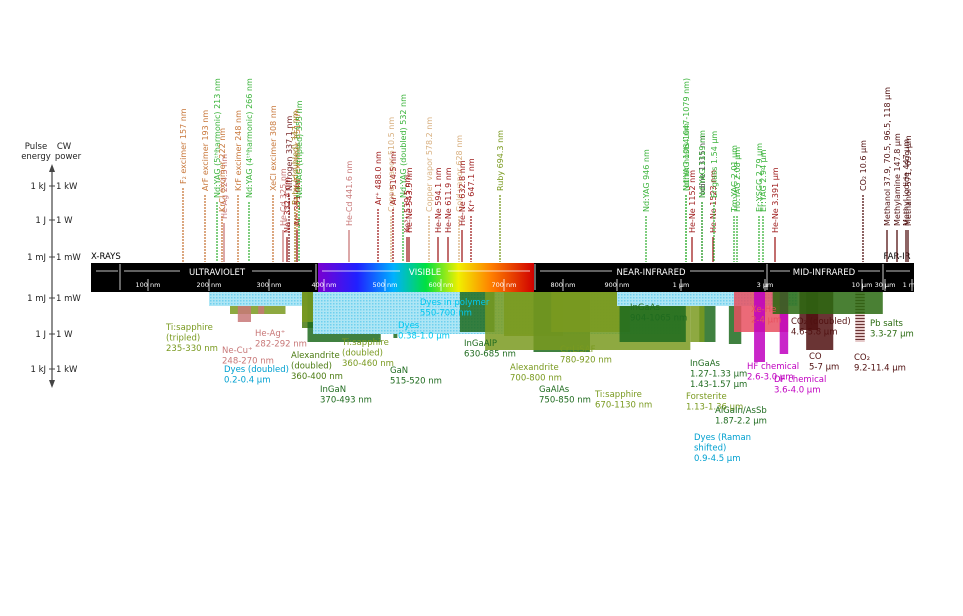  Describe the element at coordinates (912, 285) in the screenshot. I see `wl-tick-label: 1 mm` at that location.